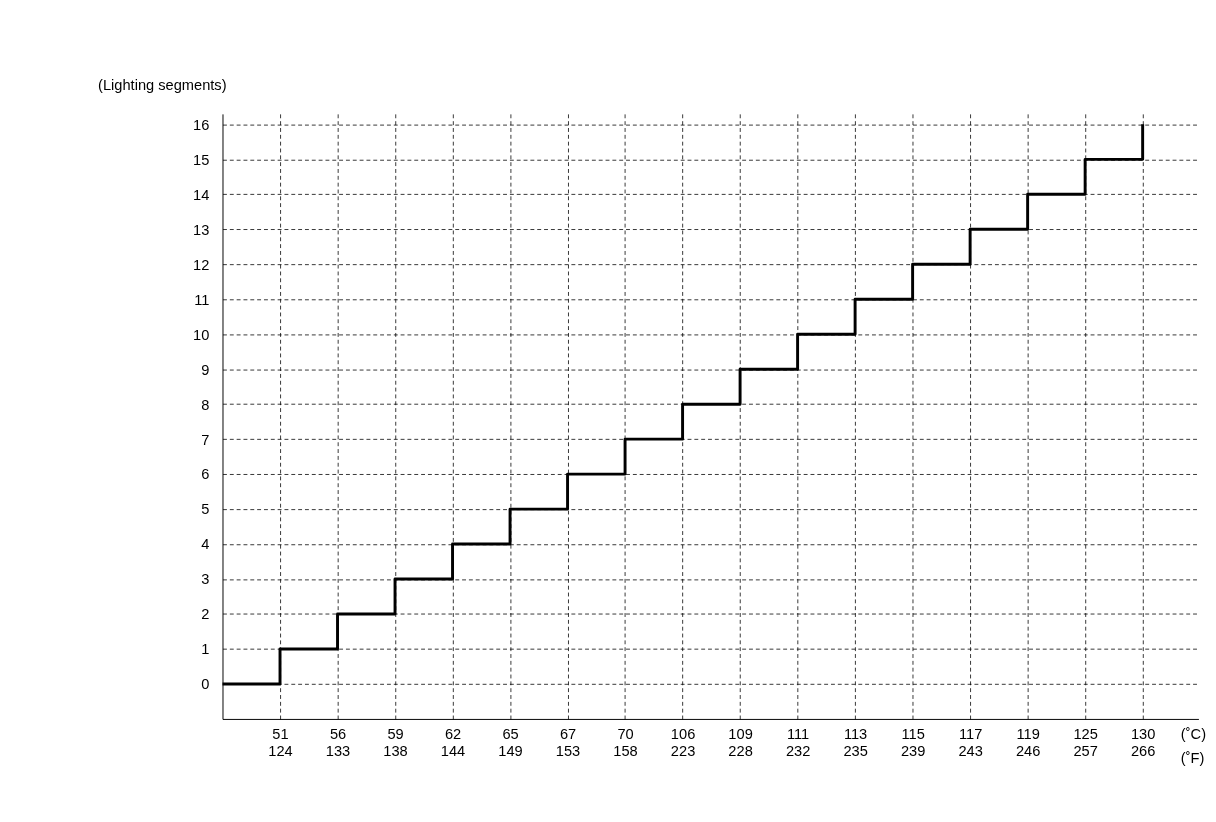 This screenshot has height=822, width=1216. I want to click on x-tick-label: 70 158, so click(625, 742).